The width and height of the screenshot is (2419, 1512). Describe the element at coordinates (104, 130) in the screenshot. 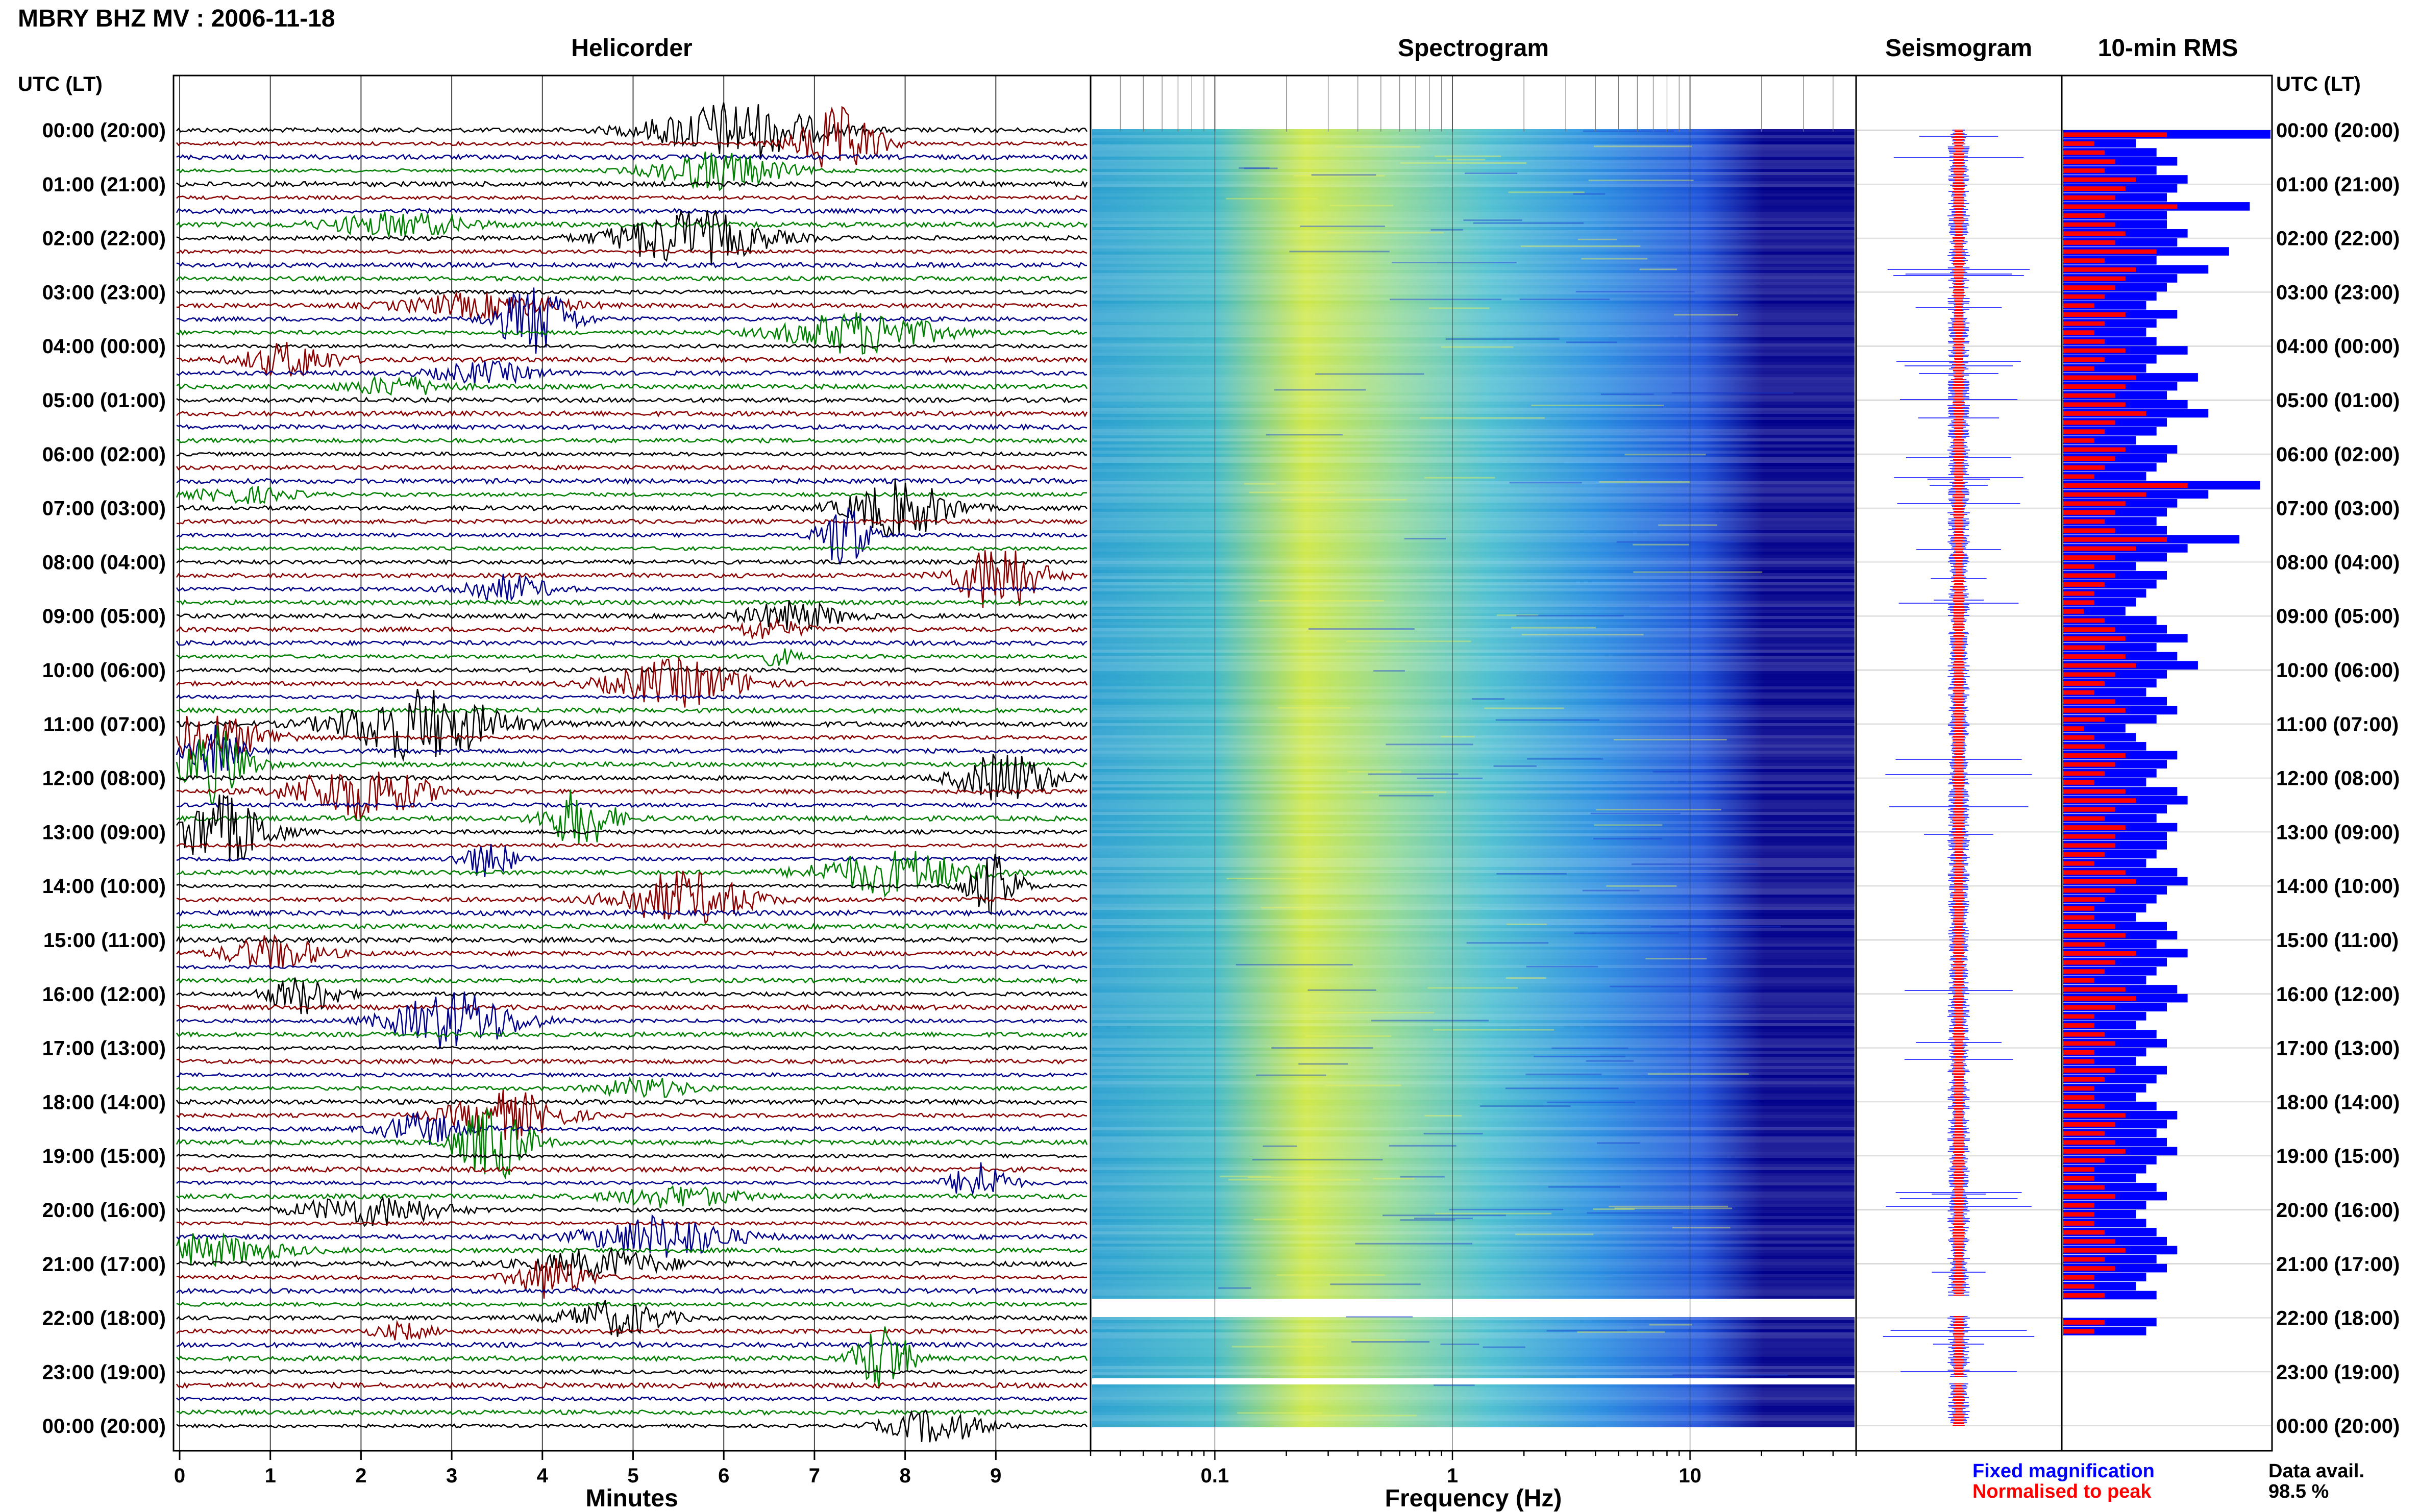

I see `time-tick-left: 00:00 (20:00)` at that location.